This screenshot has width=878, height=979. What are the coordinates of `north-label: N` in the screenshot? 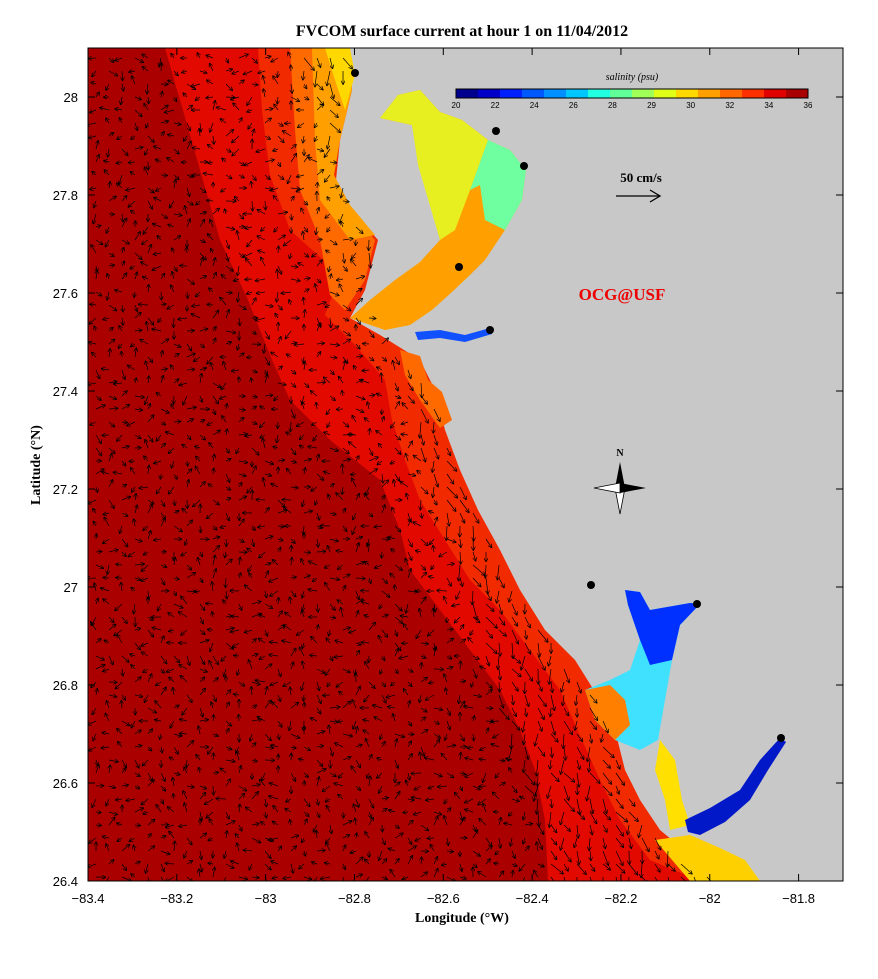 It's located at (620, 453).